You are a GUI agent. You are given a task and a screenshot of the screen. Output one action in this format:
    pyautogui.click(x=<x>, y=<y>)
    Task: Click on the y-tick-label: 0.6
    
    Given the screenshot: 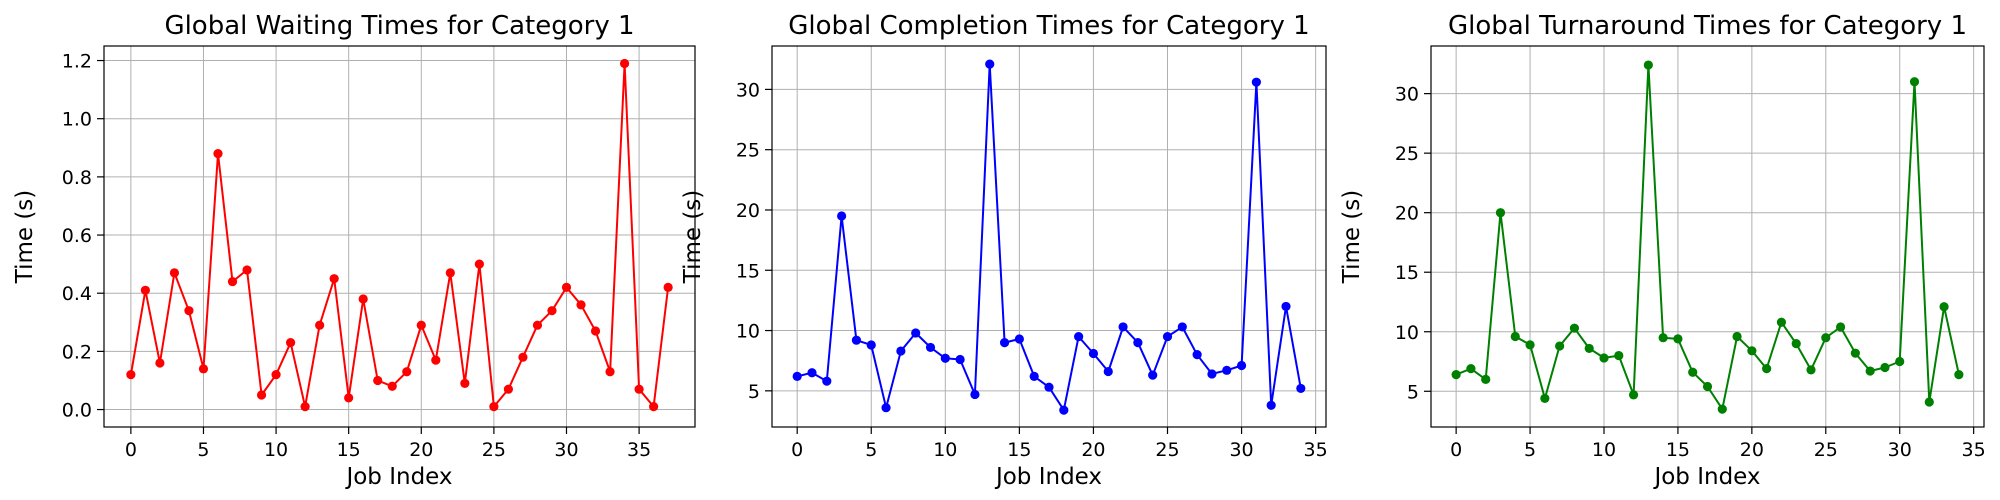 What is the action you would take?
    pyautogui.click(x=77, y=236)
    